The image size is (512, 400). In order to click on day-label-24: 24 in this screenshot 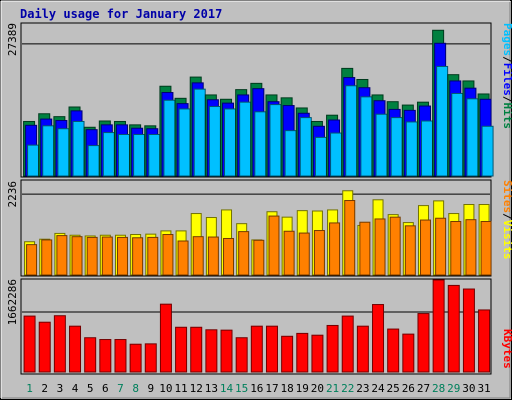, I will do `click(378, 388)`.